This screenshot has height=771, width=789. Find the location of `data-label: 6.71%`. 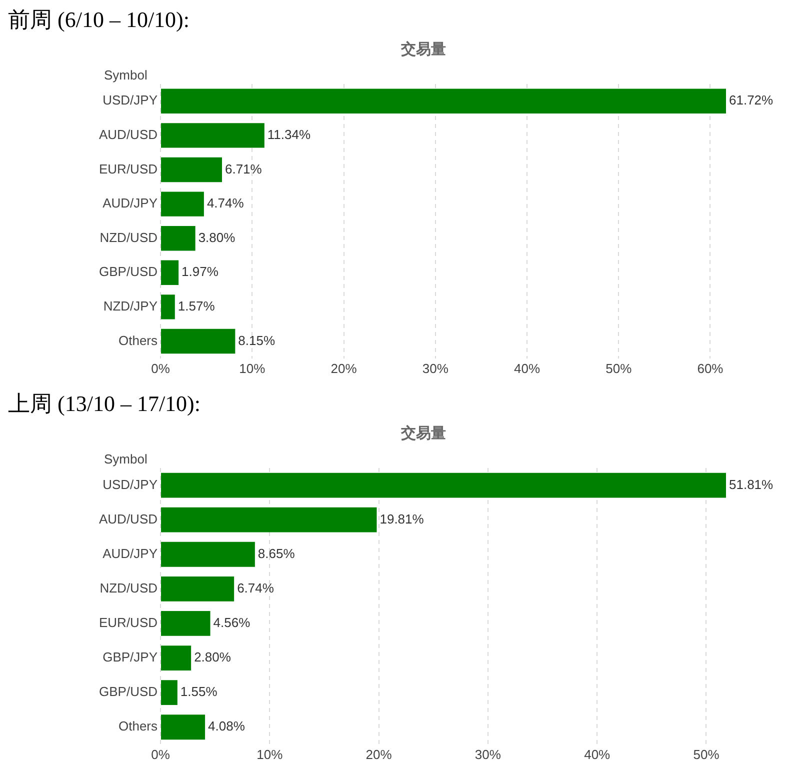

data-label: 6.71% is located at coordinates (243, 168).